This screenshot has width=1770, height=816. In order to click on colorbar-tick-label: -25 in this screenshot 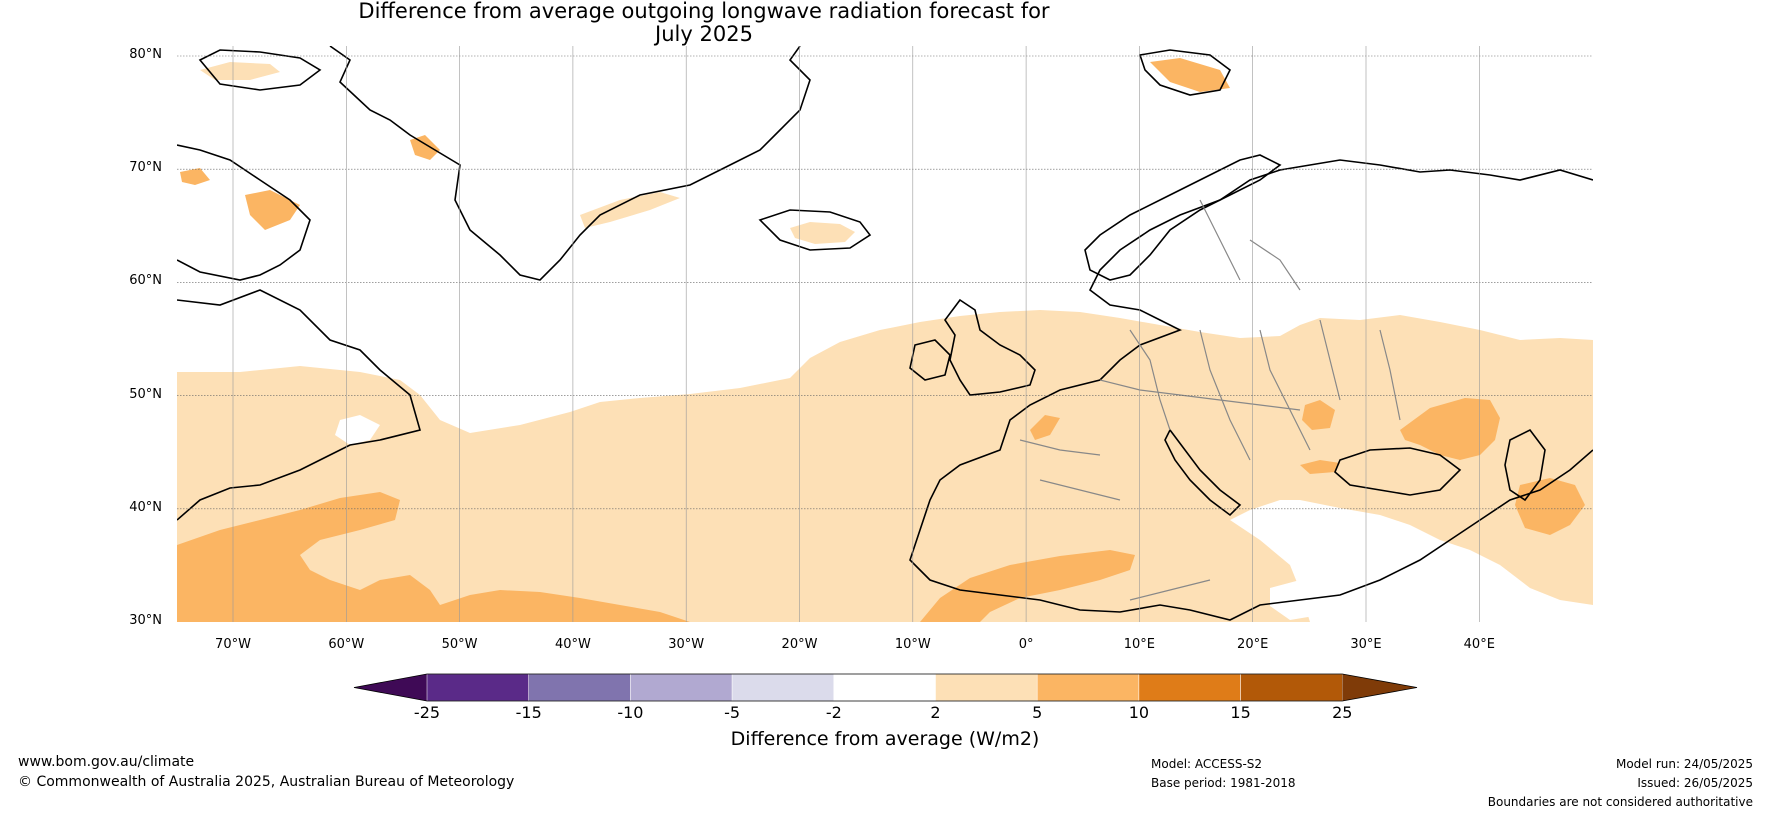, I will do `click(427, 712)`.